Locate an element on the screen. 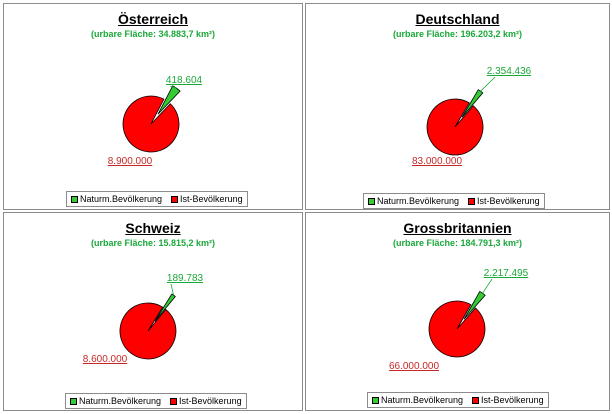 Image resolution: width=612 pixels, height=414 pixels. pie-chart: 189.783 8.600.000 is located at coordinates (143, 319).